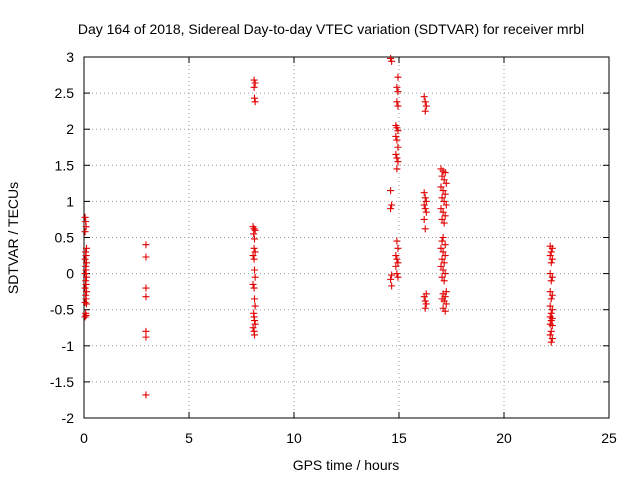 This screenshot has width=640, height=480. What do you see at coordinates (346, 465) in the screenshot?
I see `x-axis-label: GPS time / hours` at bounding box center [346, 465].